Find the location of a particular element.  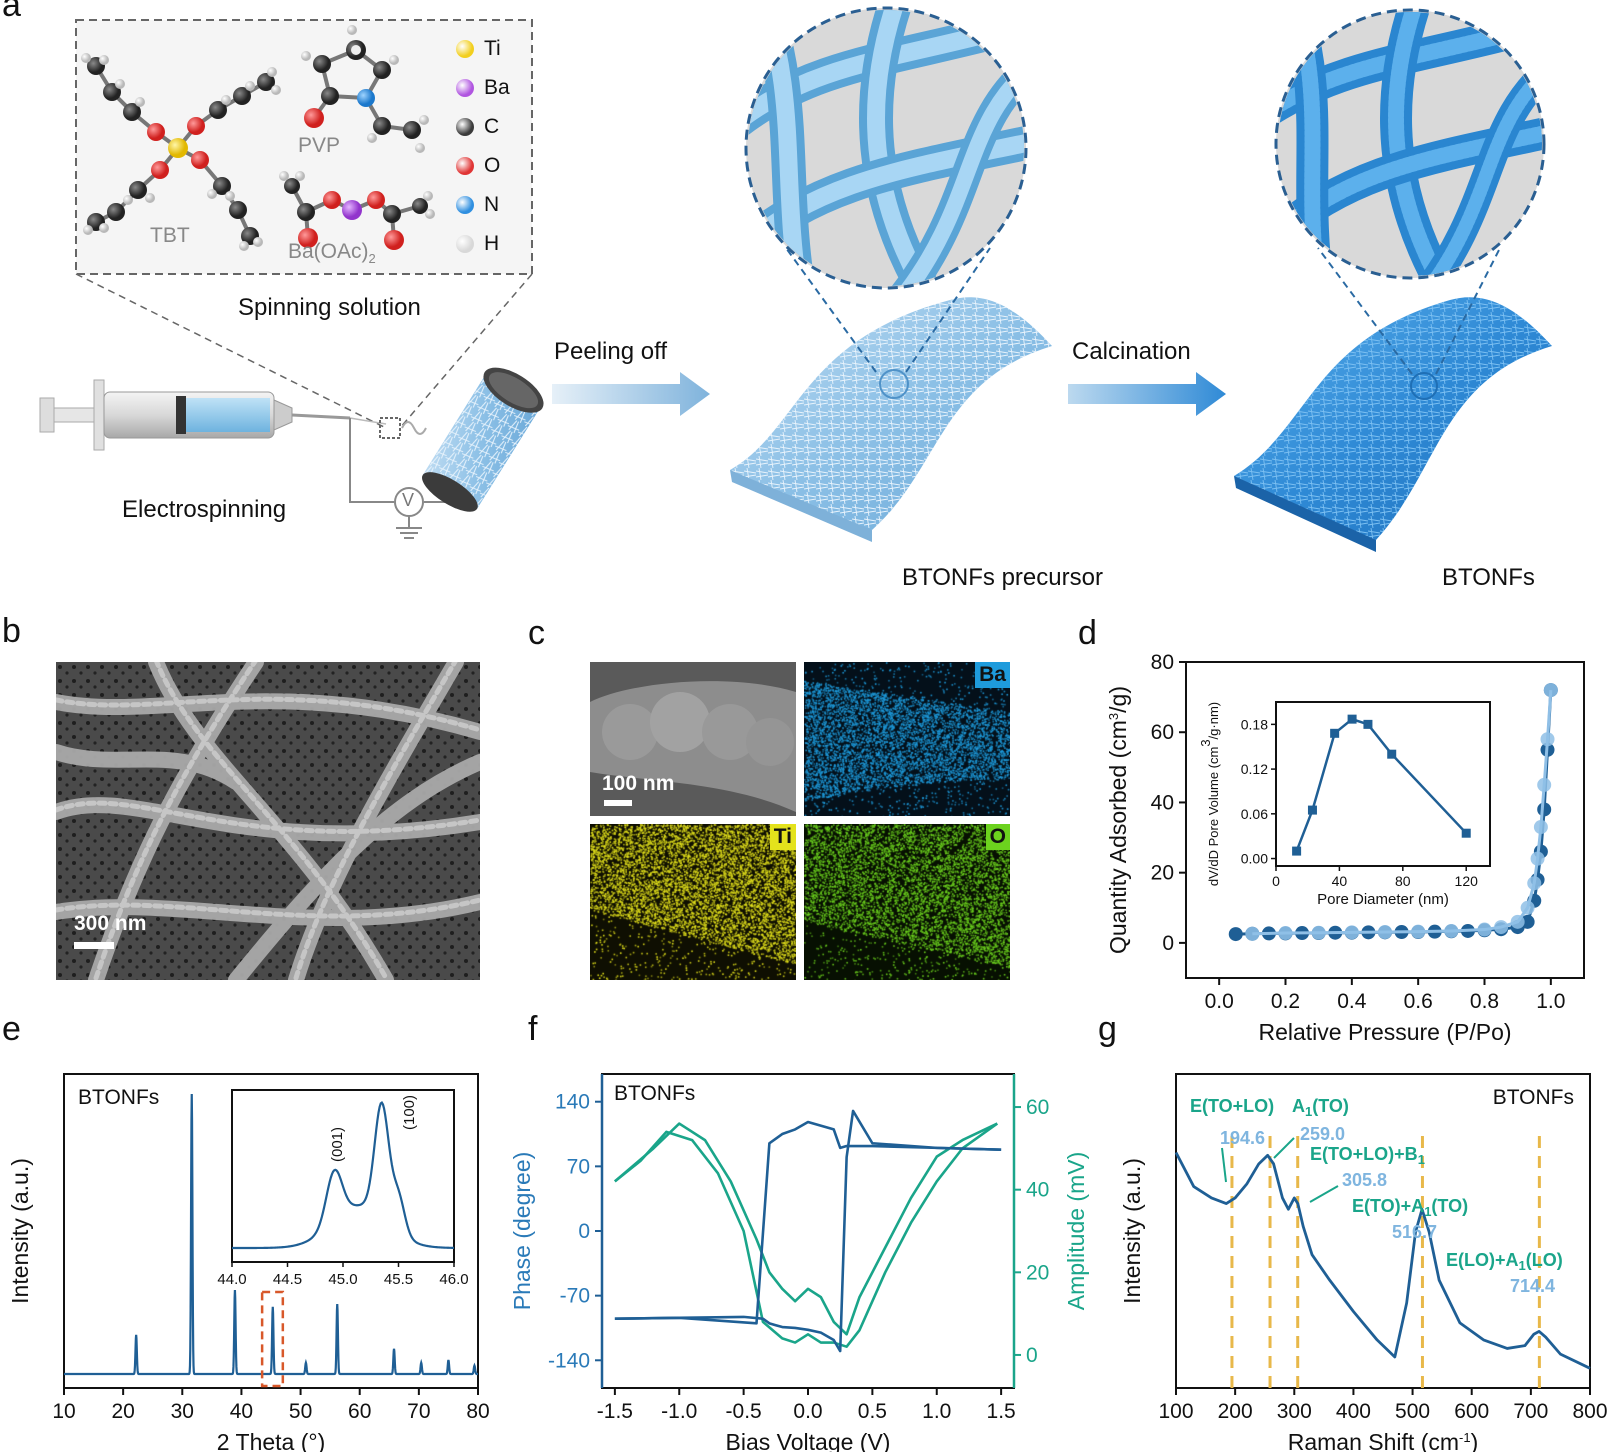

d-xtick-label: 0.6 is located at coordinates (1418, 1001).